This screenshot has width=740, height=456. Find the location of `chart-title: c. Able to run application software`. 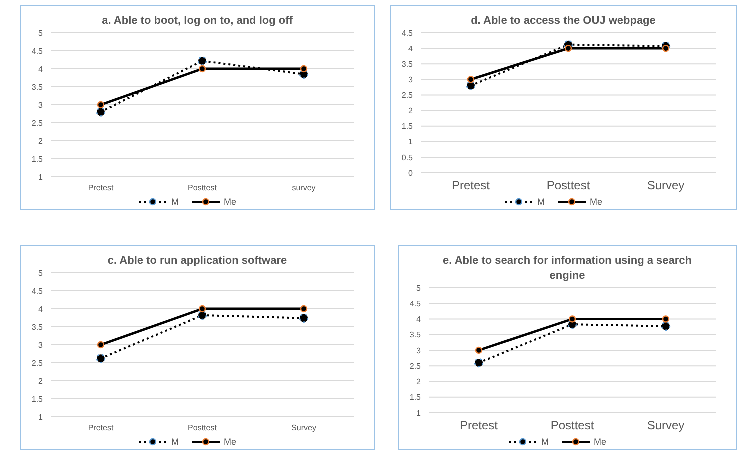

chart-title: c. Able to run application software is located at coordinates (197, 261).